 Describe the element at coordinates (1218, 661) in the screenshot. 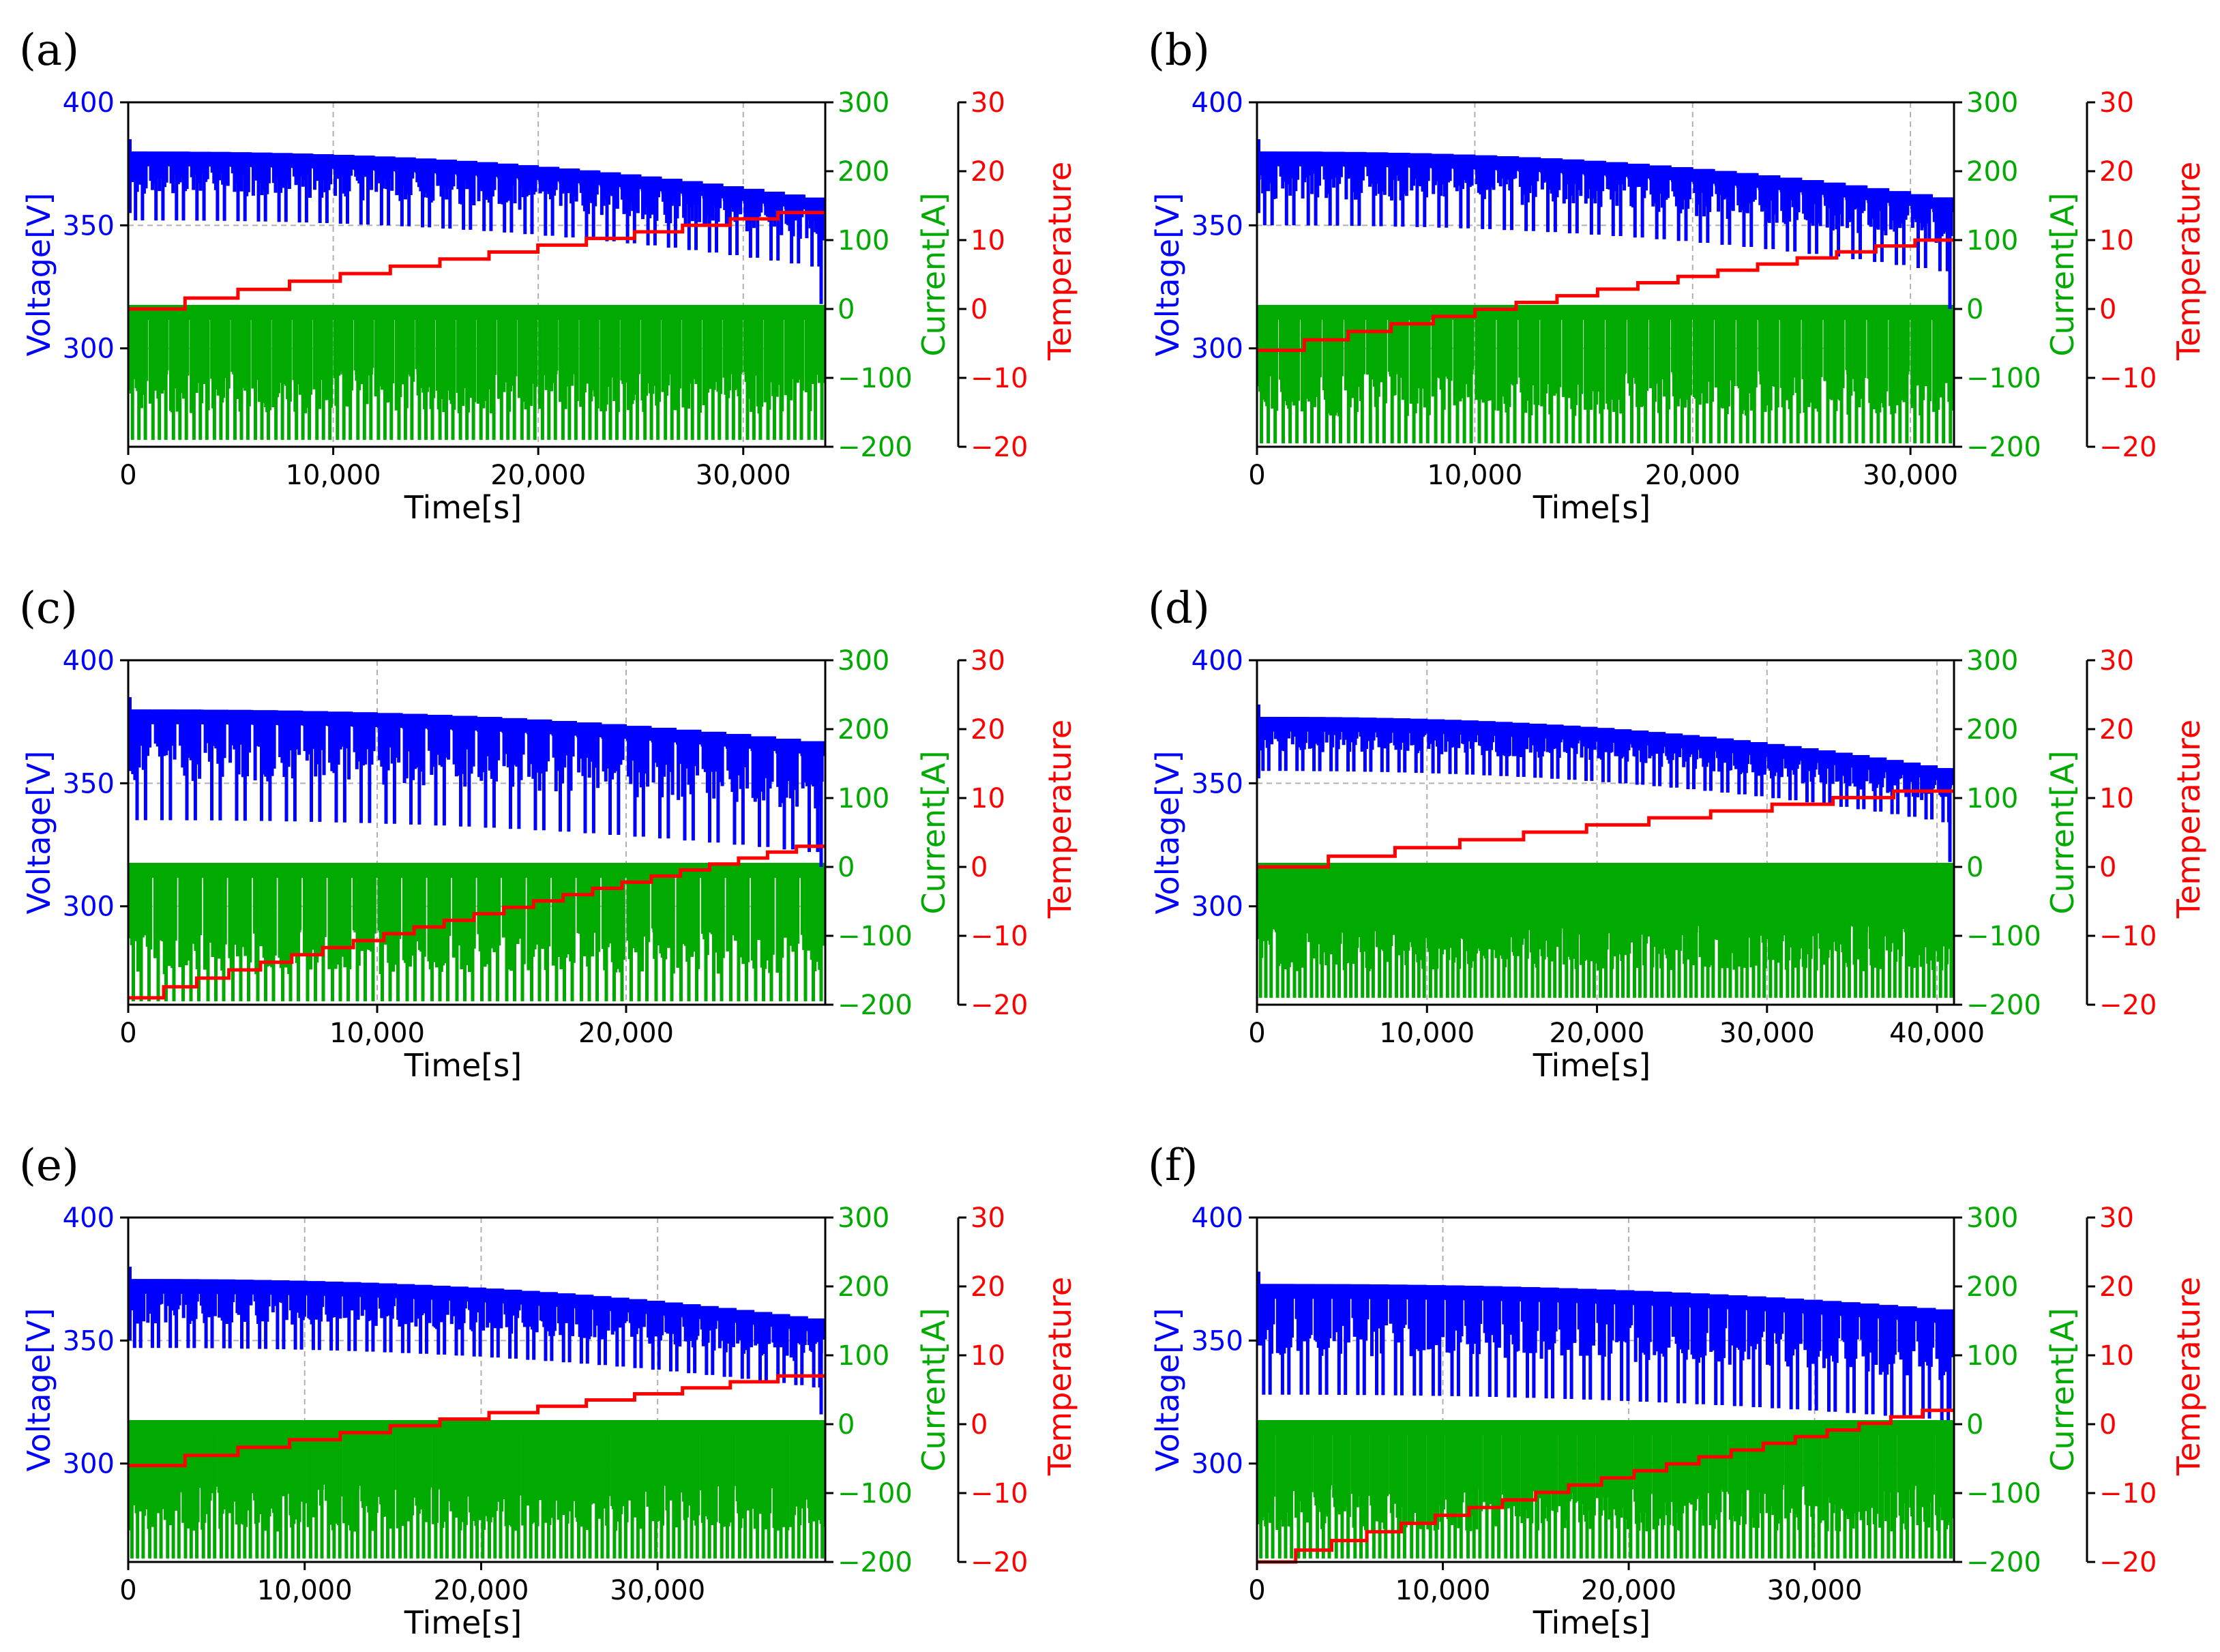

I see `voltage-tick-label: 400` at that location.